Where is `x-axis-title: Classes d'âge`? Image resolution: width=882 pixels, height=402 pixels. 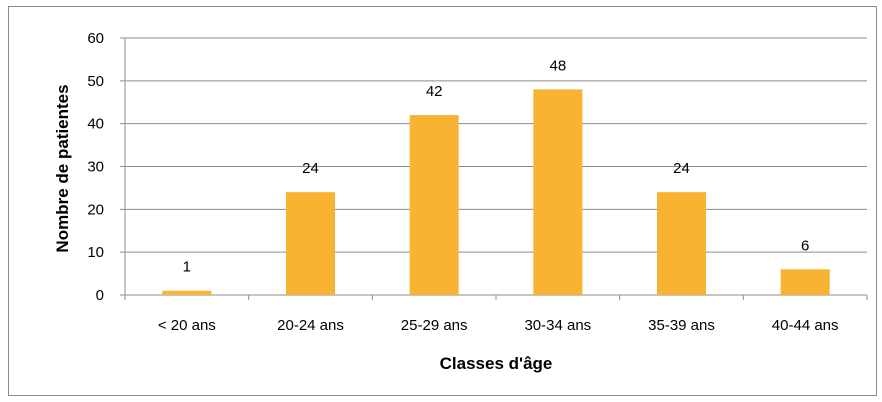 x-axis-title: Classes d'âge is located at coordinates (496, 363).